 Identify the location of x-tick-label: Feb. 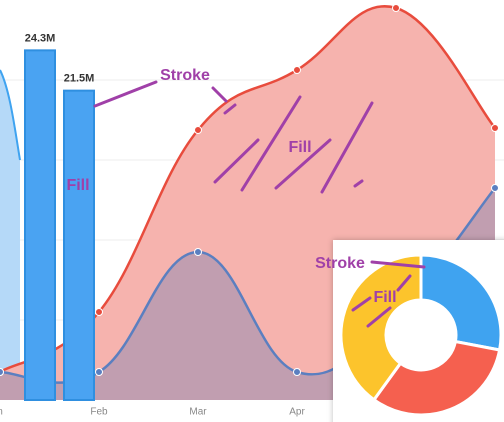
(99, 412).